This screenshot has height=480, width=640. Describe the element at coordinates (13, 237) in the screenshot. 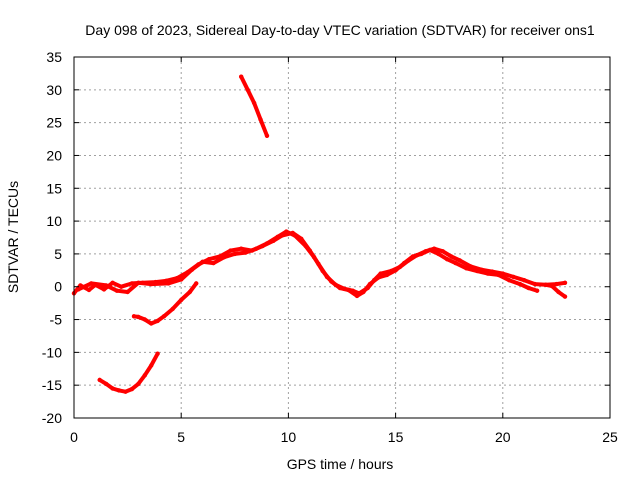

I see `y-axis-label: SDTVAR / TECUs` at that location.